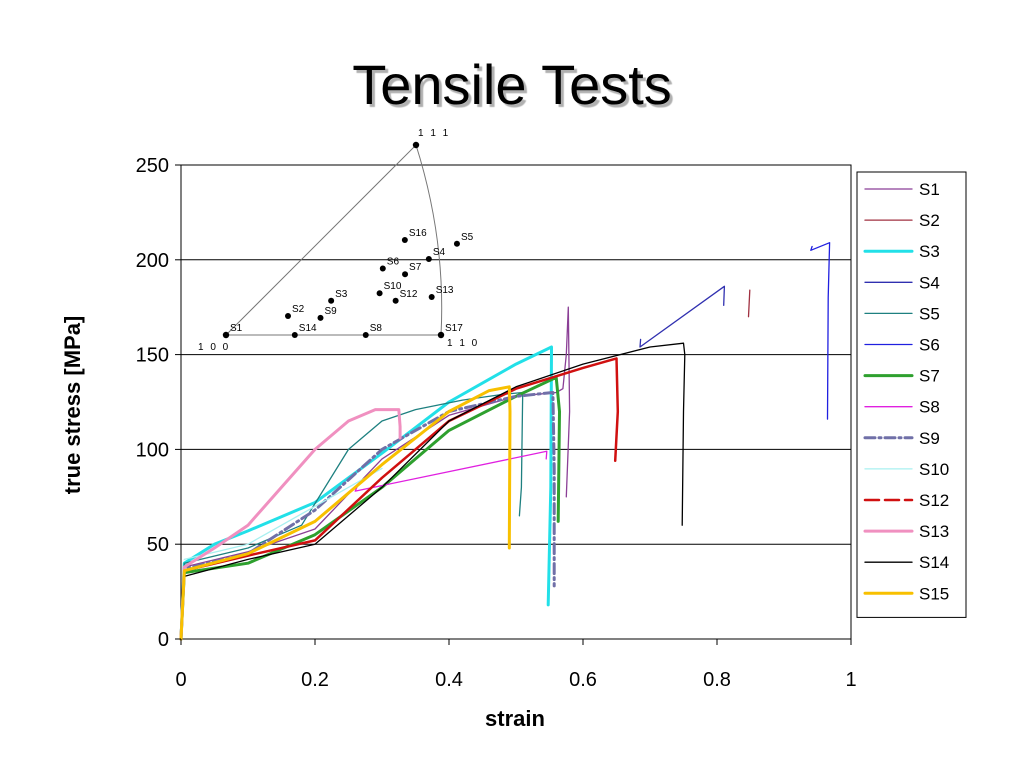 This screenshot has width=1024, height=768. I want to click on ipf-corner-label: 1 1 0, so click(463, 343).